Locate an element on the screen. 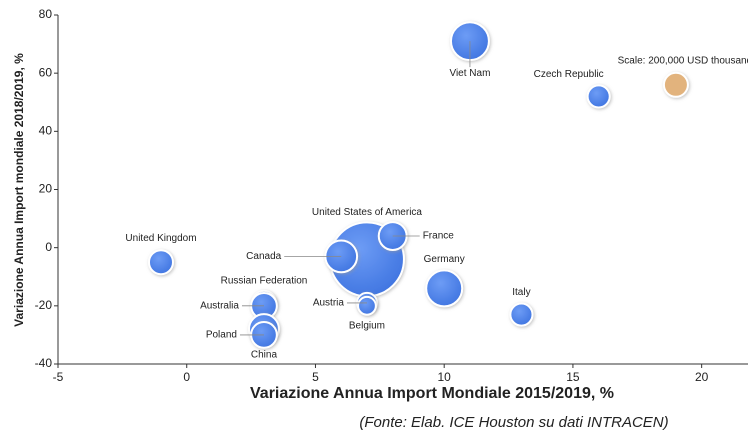  point-label: United Kingdom is located at coordinates (160, 238).